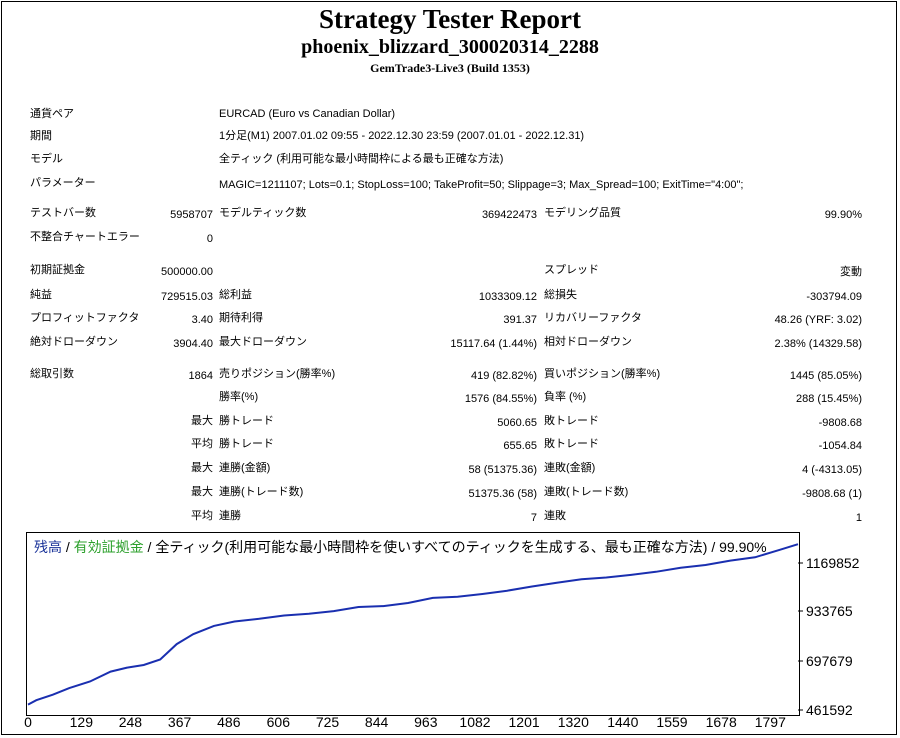  I want to click on max-cons-loss-label: 連敗(金額), so click(570, 468).